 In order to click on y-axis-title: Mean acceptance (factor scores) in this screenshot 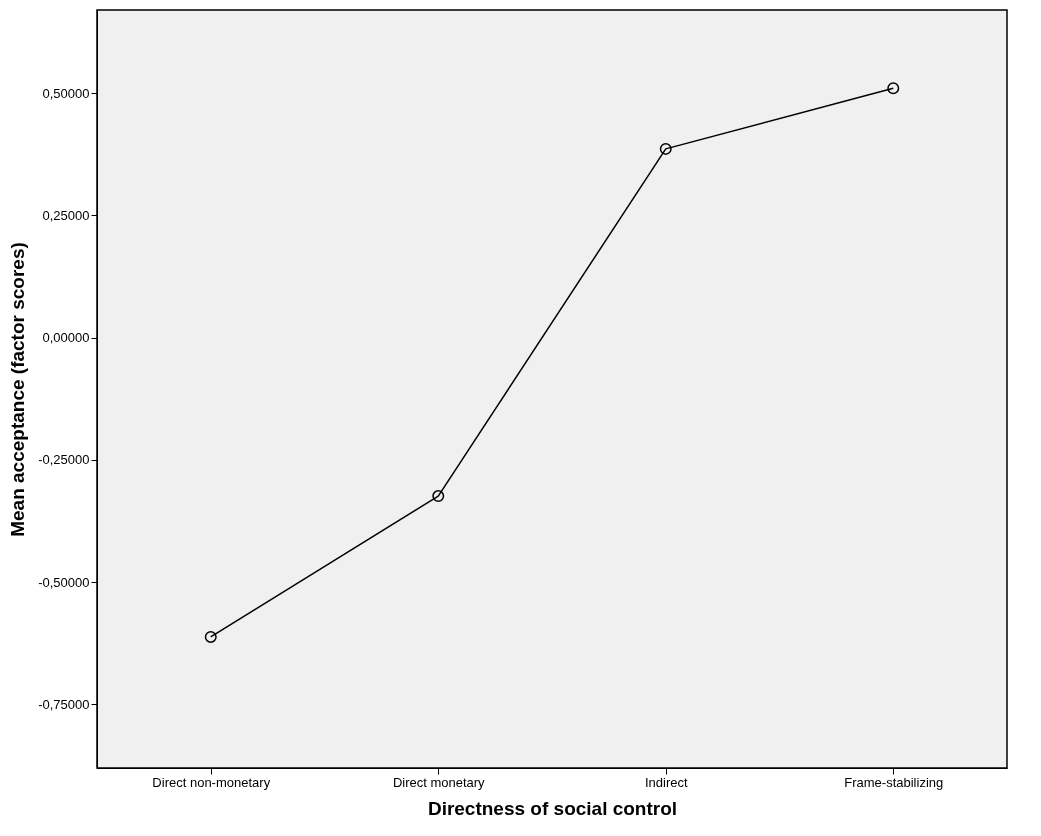, I will do `click(18, 389)`.